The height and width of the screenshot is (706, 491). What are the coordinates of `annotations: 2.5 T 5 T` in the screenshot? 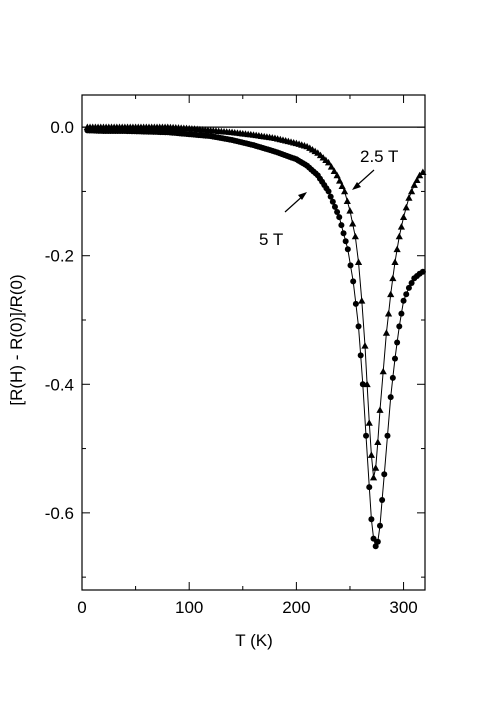 It's located at (328, 198).